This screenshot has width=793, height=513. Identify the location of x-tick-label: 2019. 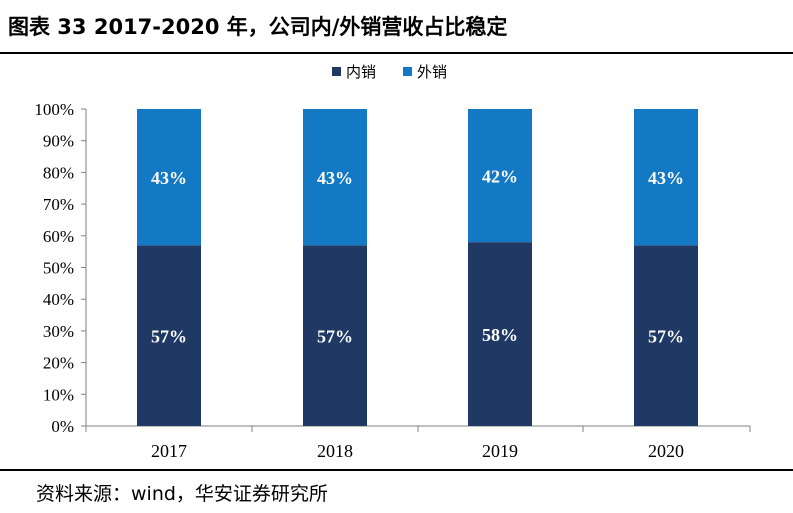
(500, 451).